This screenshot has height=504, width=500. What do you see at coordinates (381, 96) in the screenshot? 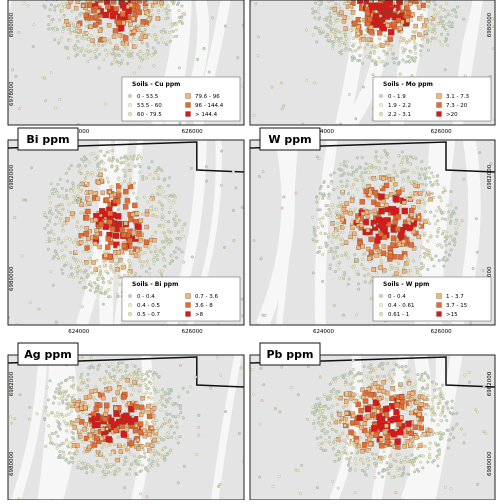
I see `legend-swatch` at bounding box center [381, 96].